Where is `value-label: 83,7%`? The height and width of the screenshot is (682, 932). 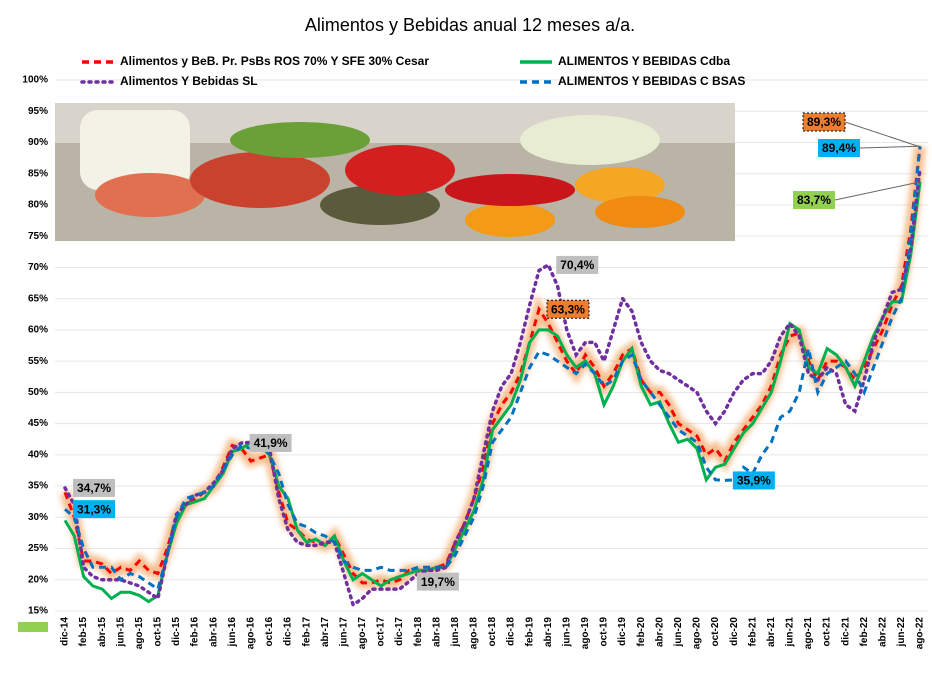 value-label: 83,7% is located at coordinates (814, 200).